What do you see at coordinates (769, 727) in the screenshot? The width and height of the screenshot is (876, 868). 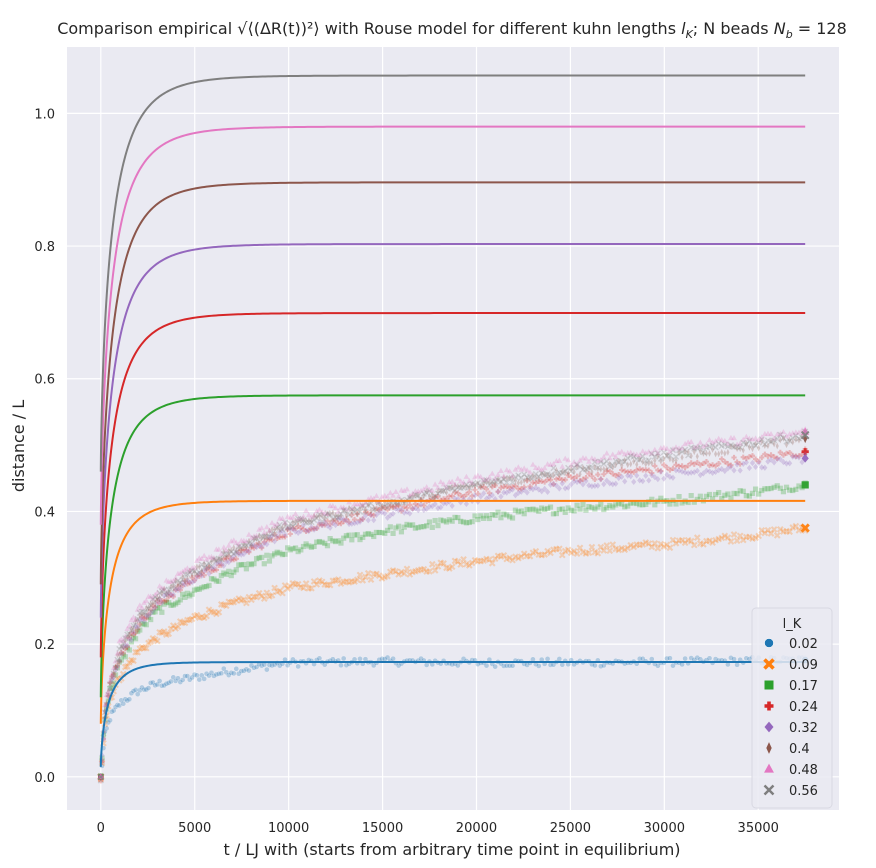 I see `legend-marker` at bounding box center [769, 727].